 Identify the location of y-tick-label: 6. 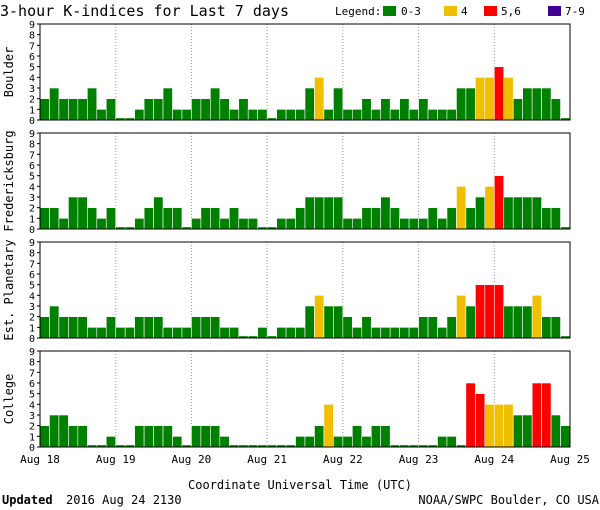
(32, 384).